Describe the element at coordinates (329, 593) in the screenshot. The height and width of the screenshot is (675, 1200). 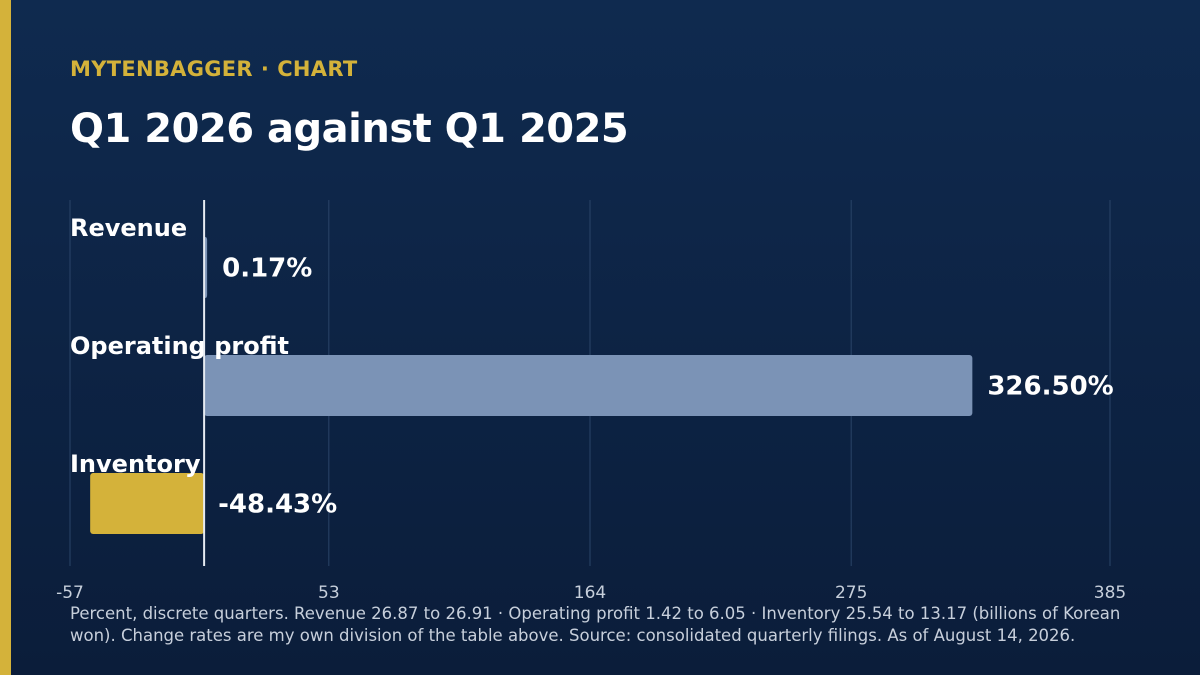
I see `x-tick-label: 53` at that location.